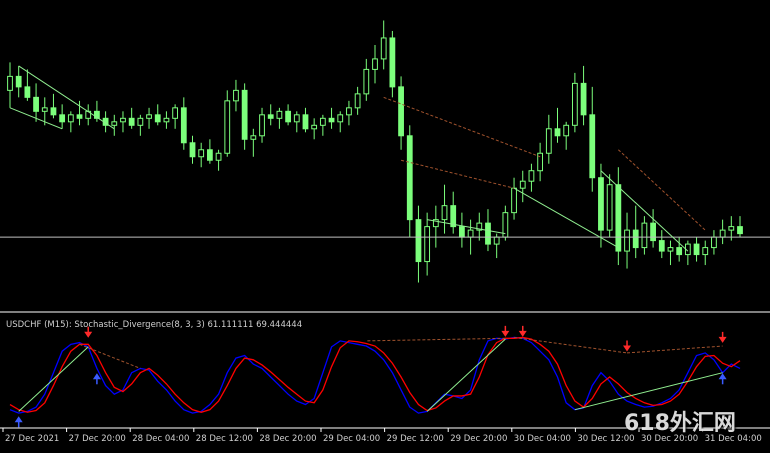  I want to click on time-label: 30 Dec 20:00, so click(669, 439).